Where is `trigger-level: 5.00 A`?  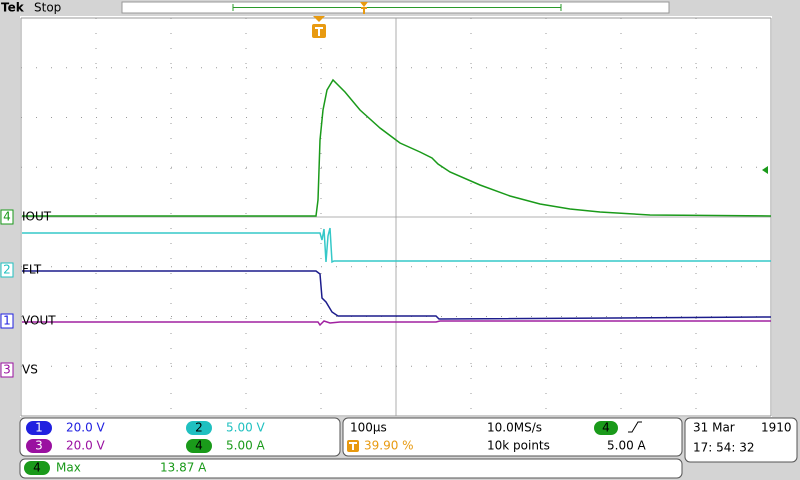
trigger-level: 5.00 A is located at coordinates (627, 446).